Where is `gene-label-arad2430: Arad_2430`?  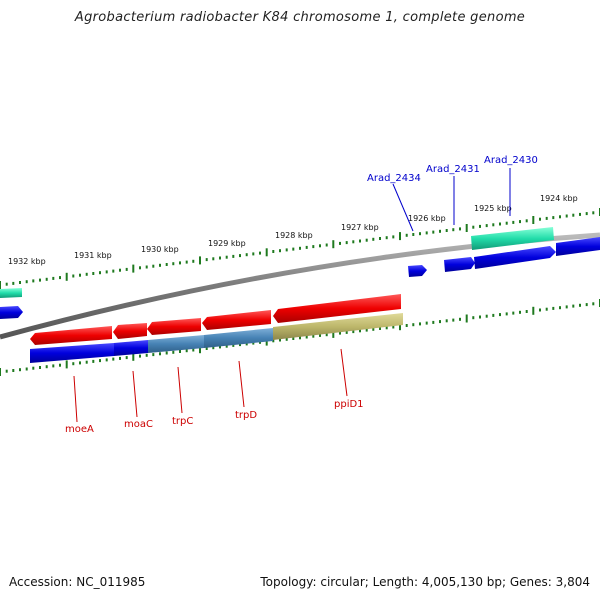
gene-label-arad2430: Arad_2430 is located at coordinates (511, 160).